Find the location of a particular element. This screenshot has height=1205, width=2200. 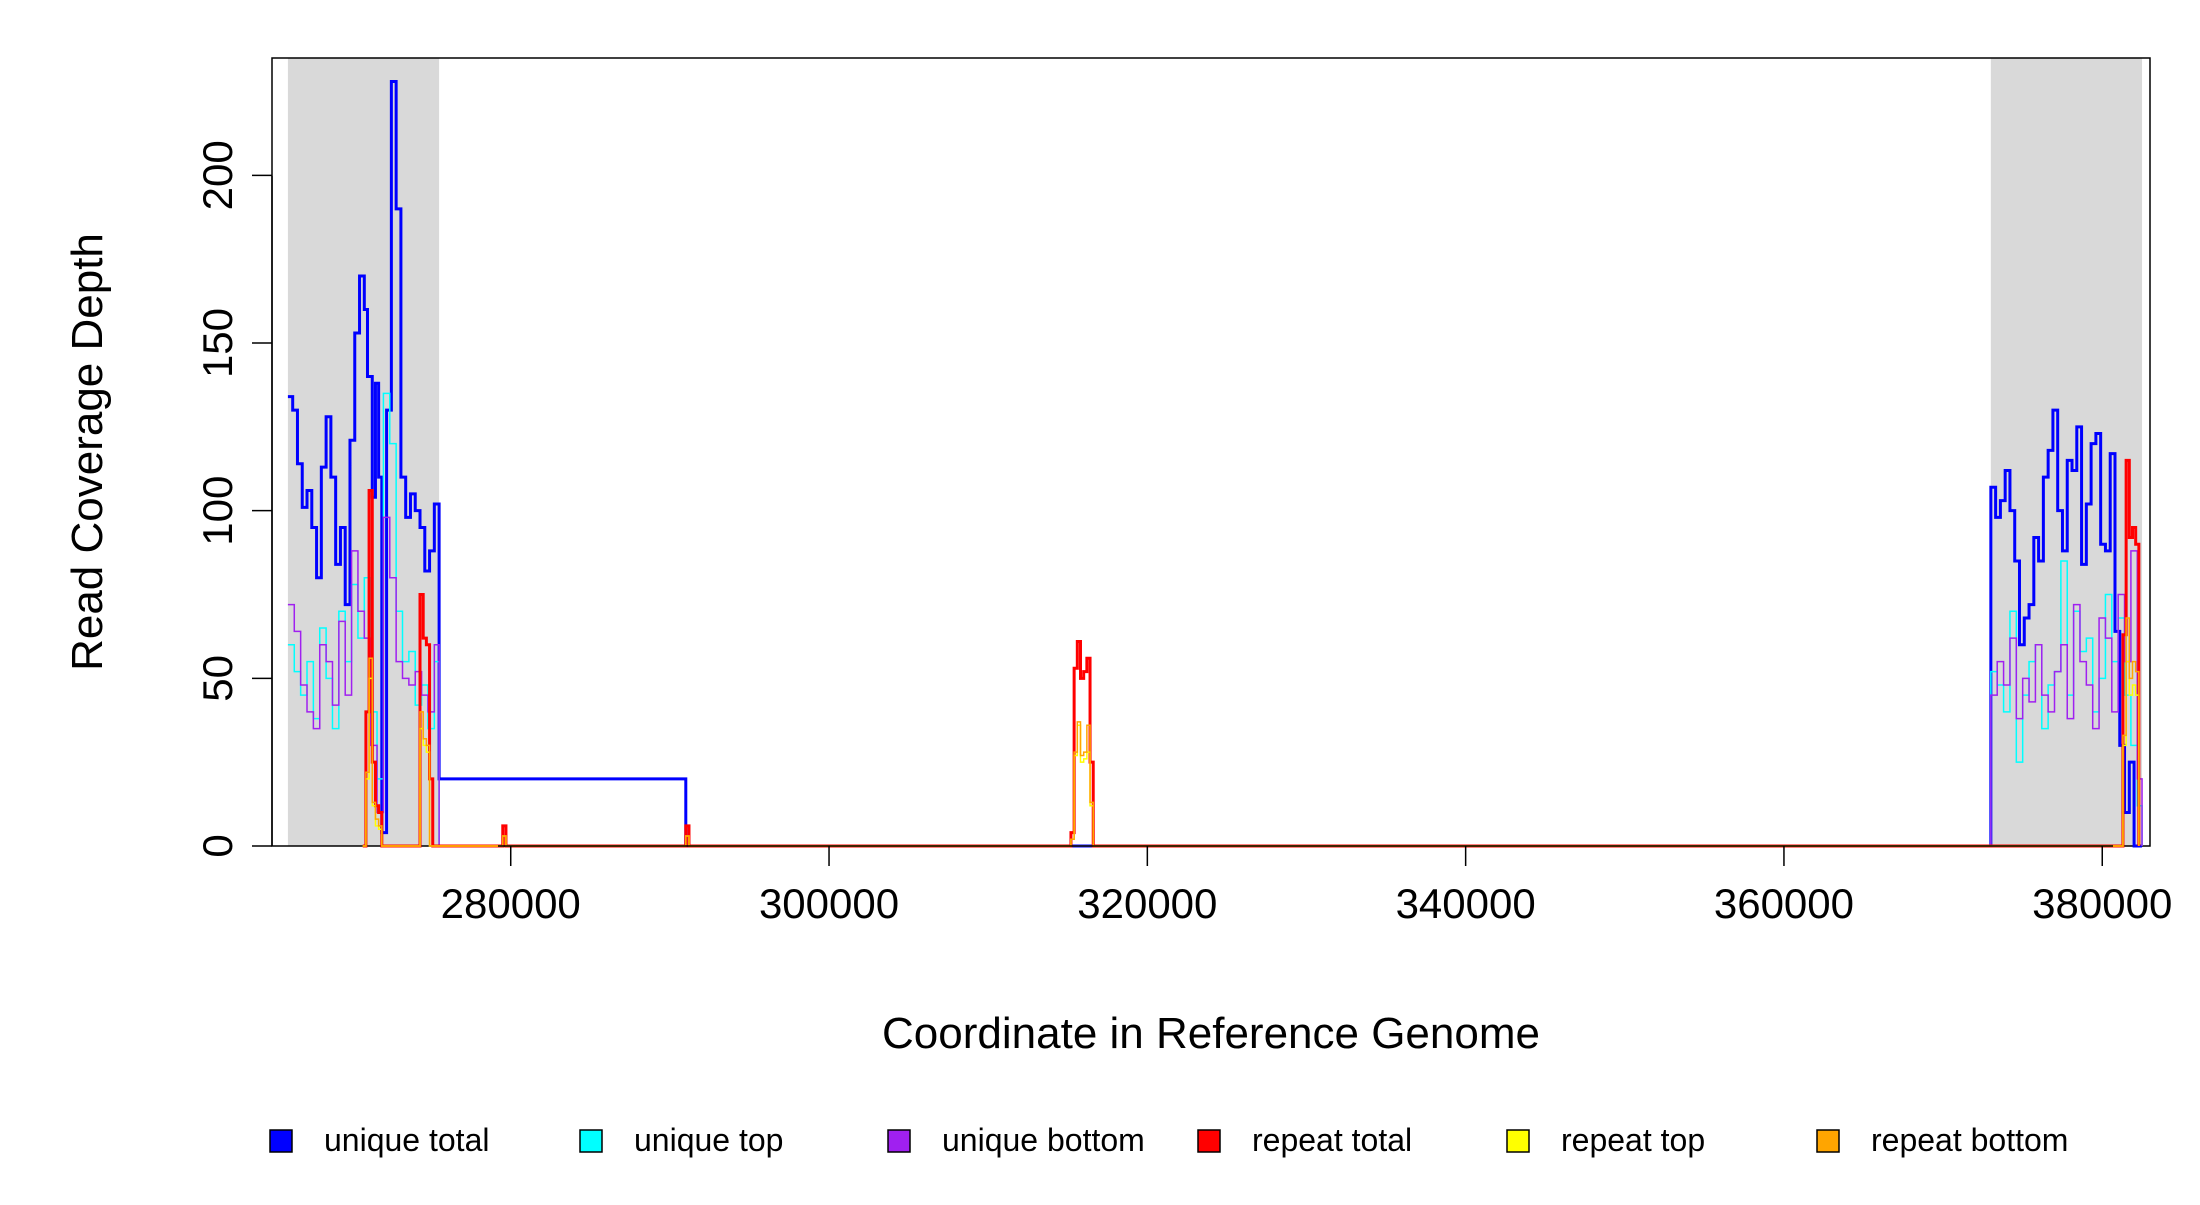

x-tick-label-5: 360000 is located at coordinates (1784, 903).